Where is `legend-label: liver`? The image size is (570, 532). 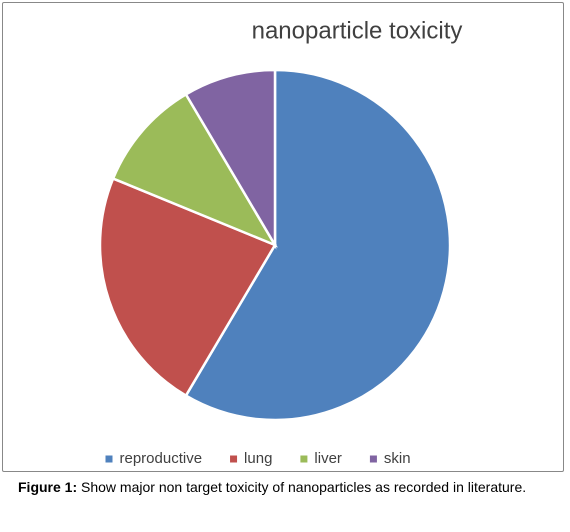 legend-label: liver is located at coordinates (328, 458).